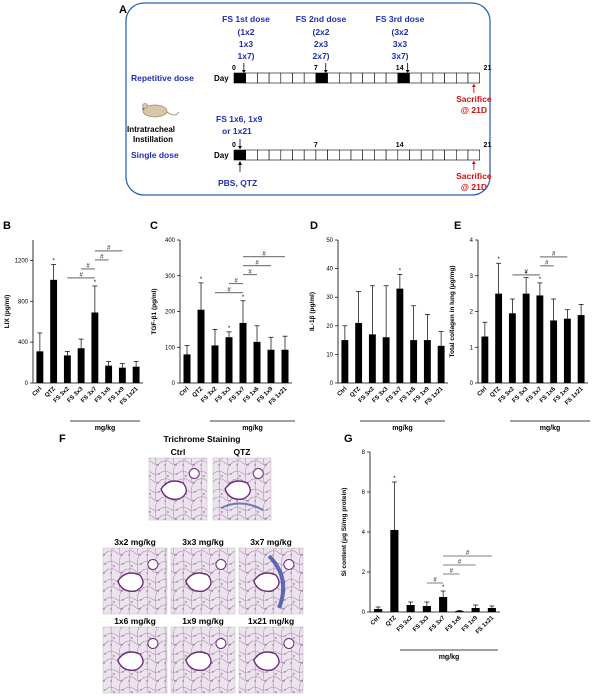 This screenshot has height=696, width=600. I want to click on dose-line: (2x2, so click(320, 32).